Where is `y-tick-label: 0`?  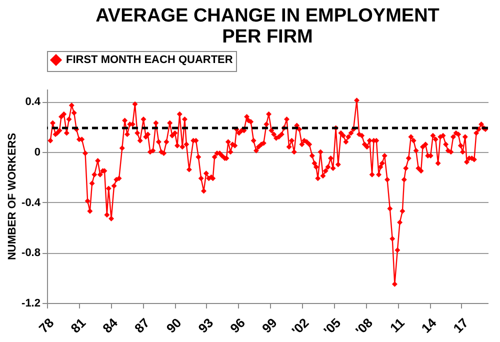 y-tick-label: 0 is located at coordinates (37, 152).